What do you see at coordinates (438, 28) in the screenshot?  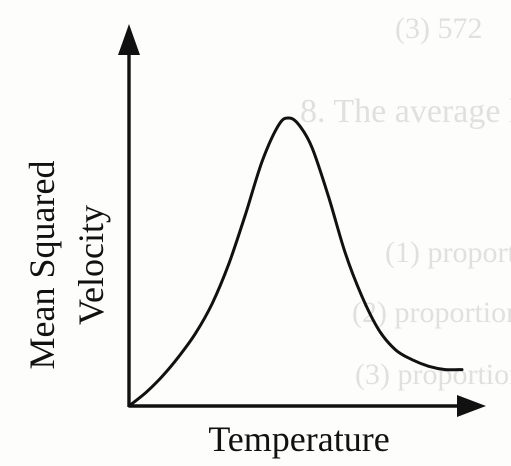 I see `bleed-line-1: (3) 572` at bounding box center [438, 28].